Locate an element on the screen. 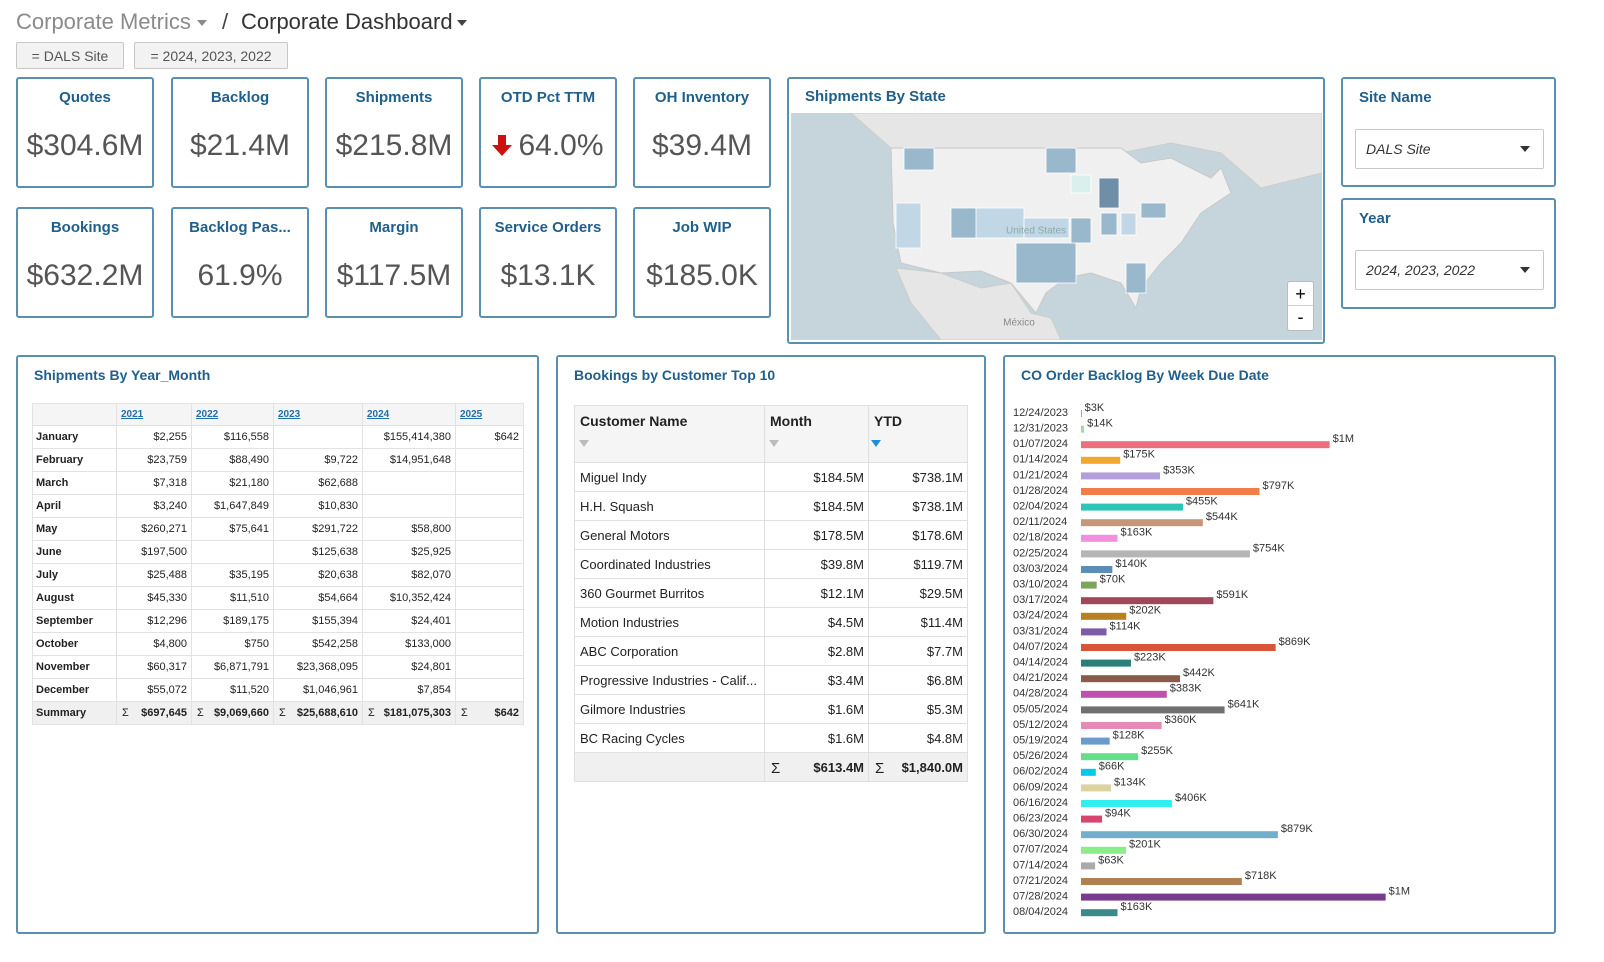 This screenshot has width=1604, height=962. column-header-text: YTD is located at coordinates (888, 421).